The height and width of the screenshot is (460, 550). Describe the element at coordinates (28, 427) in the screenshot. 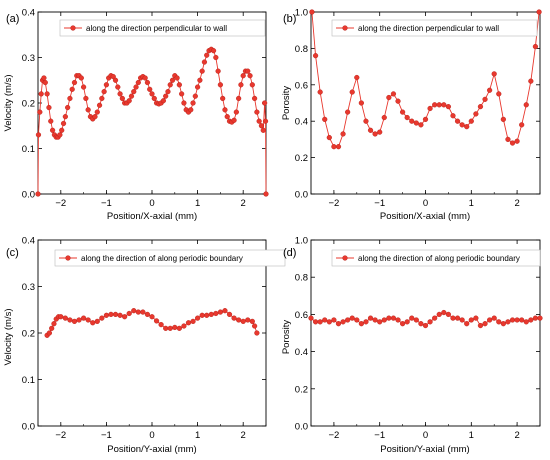

I see `y-tick-label: 0.0` at that location.